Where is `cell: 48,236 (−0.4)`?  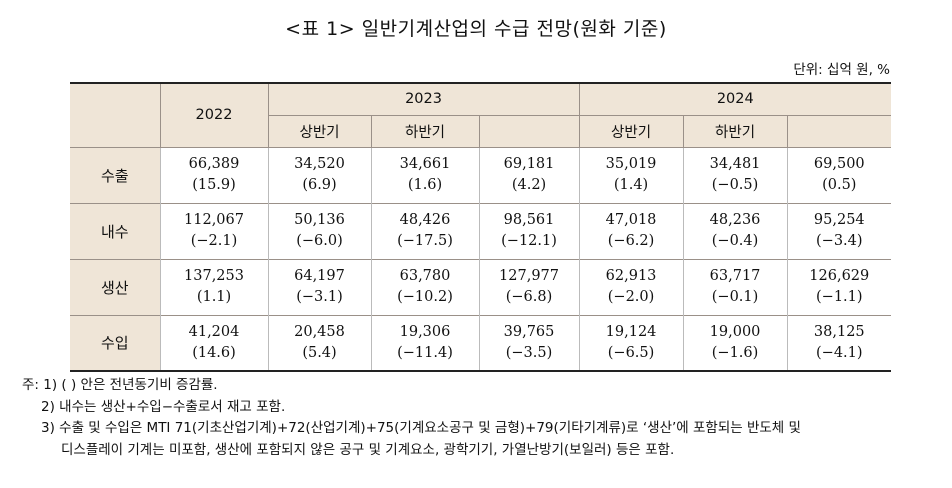
cell: 48,236 (−0.4) is located at coordinates (735, 230).